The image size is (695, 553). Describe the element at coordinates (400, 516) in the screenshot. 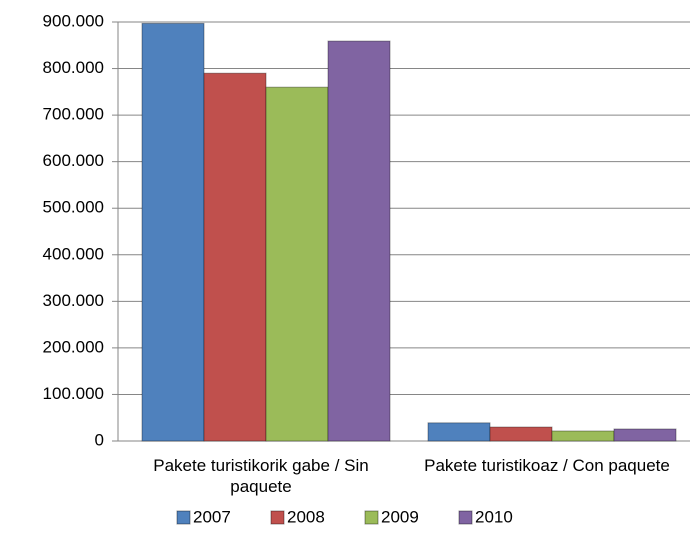

I see `legend-label: 2009` at that location.